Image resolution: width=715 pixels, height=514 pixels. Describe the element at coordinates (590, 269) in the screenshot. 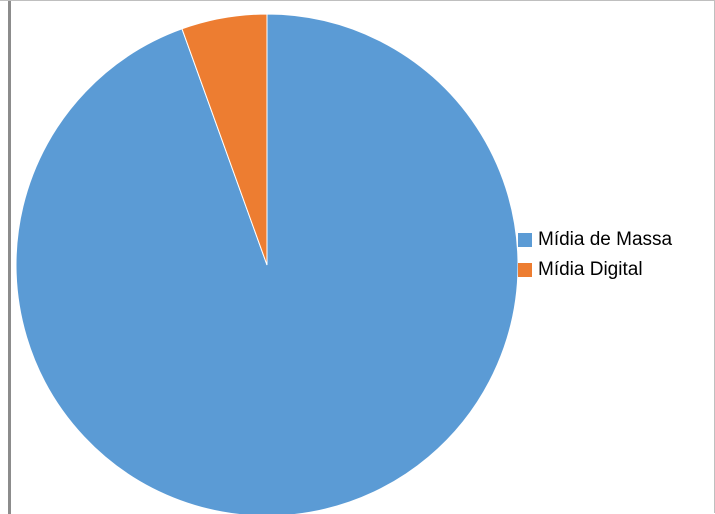

I see `legend-label: Mídia Digital` at that location.